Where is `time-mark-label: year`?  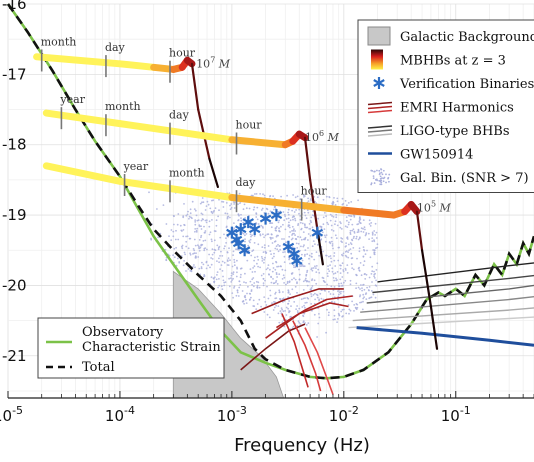 time-mark-label: year is located at coordinates (72, 99).